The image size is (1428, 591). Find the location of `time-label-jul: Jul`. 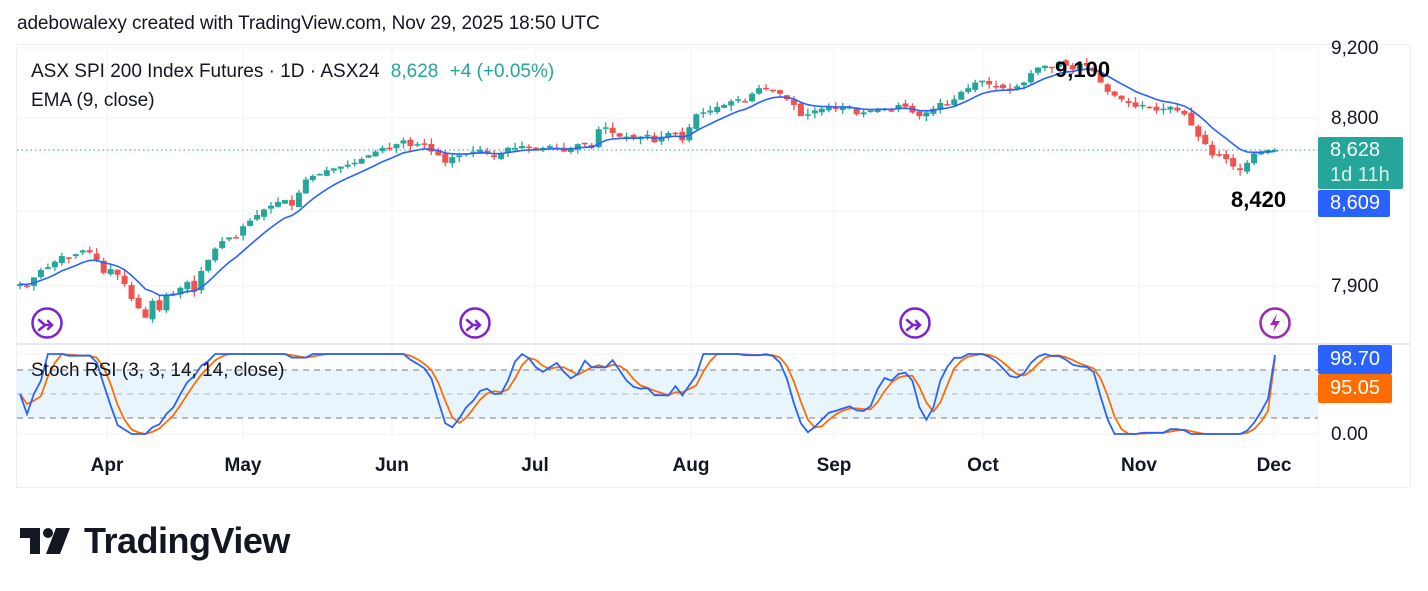

time-label-jul: Jul is located at coordinates (535, 465).